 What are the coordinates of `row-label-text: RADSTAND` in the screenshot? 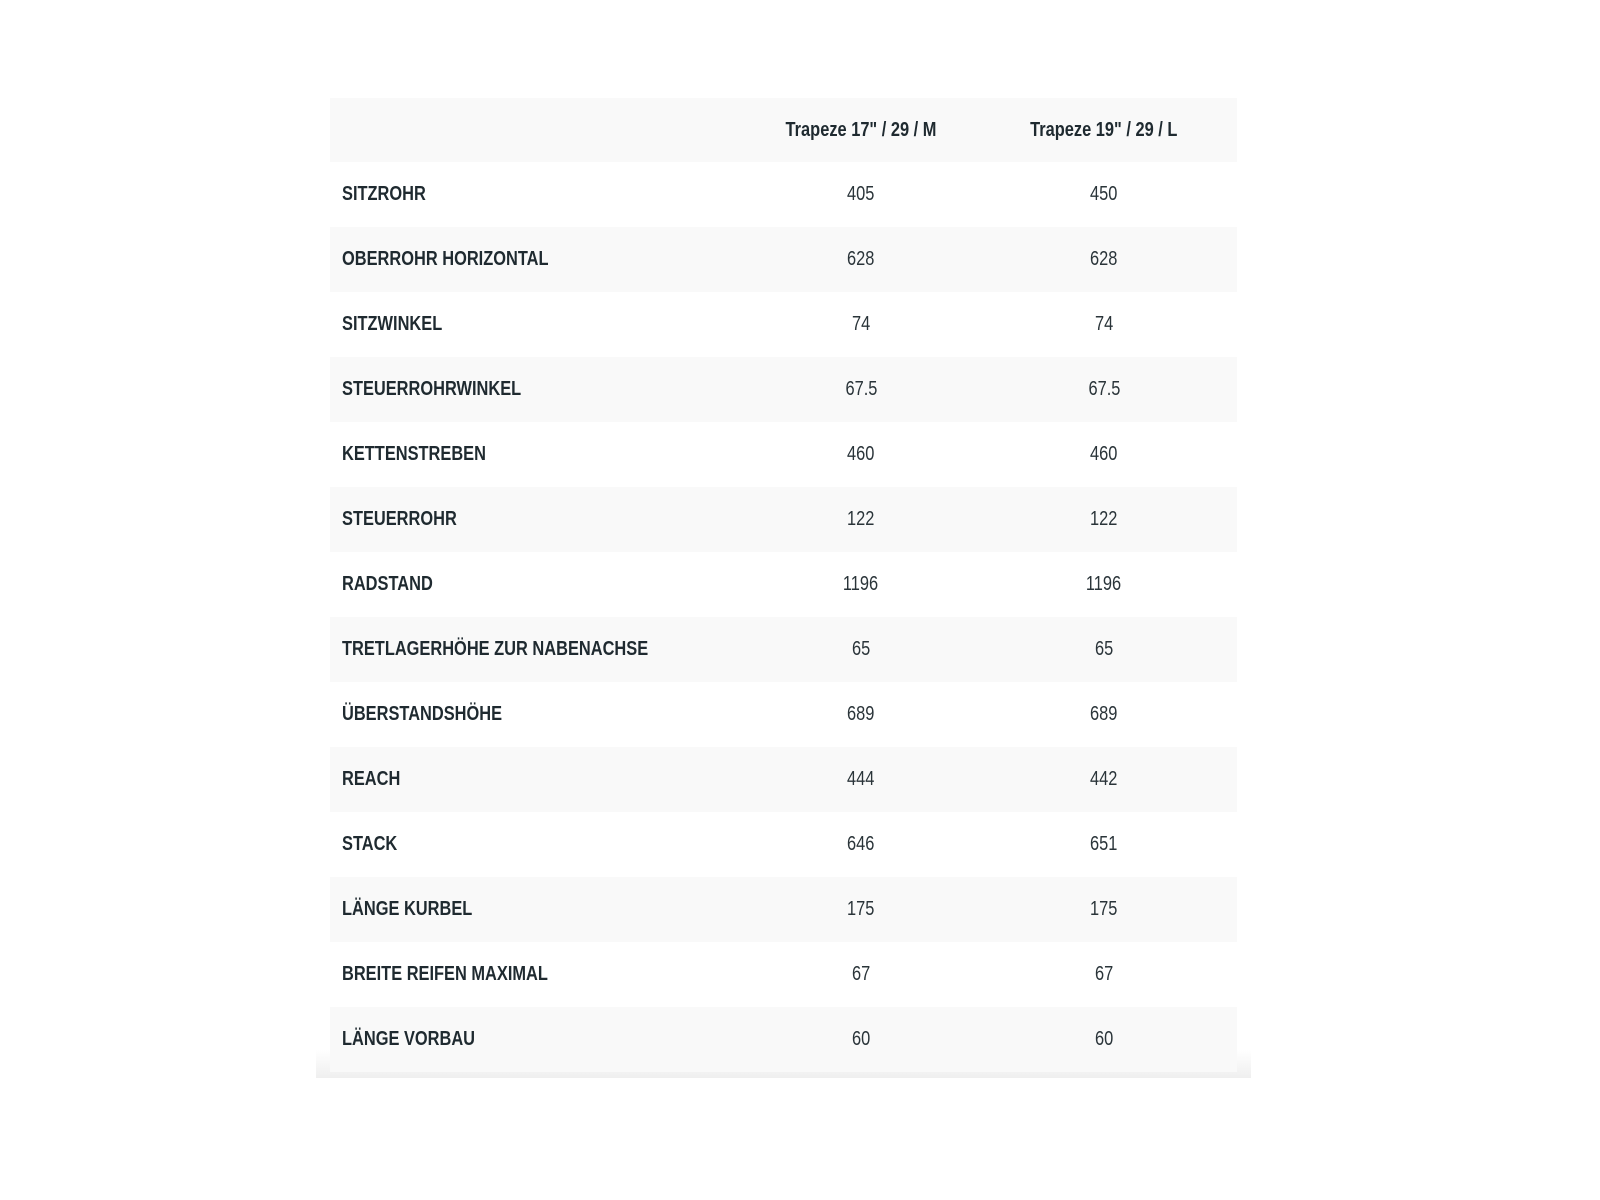 It's located at (387, 584).